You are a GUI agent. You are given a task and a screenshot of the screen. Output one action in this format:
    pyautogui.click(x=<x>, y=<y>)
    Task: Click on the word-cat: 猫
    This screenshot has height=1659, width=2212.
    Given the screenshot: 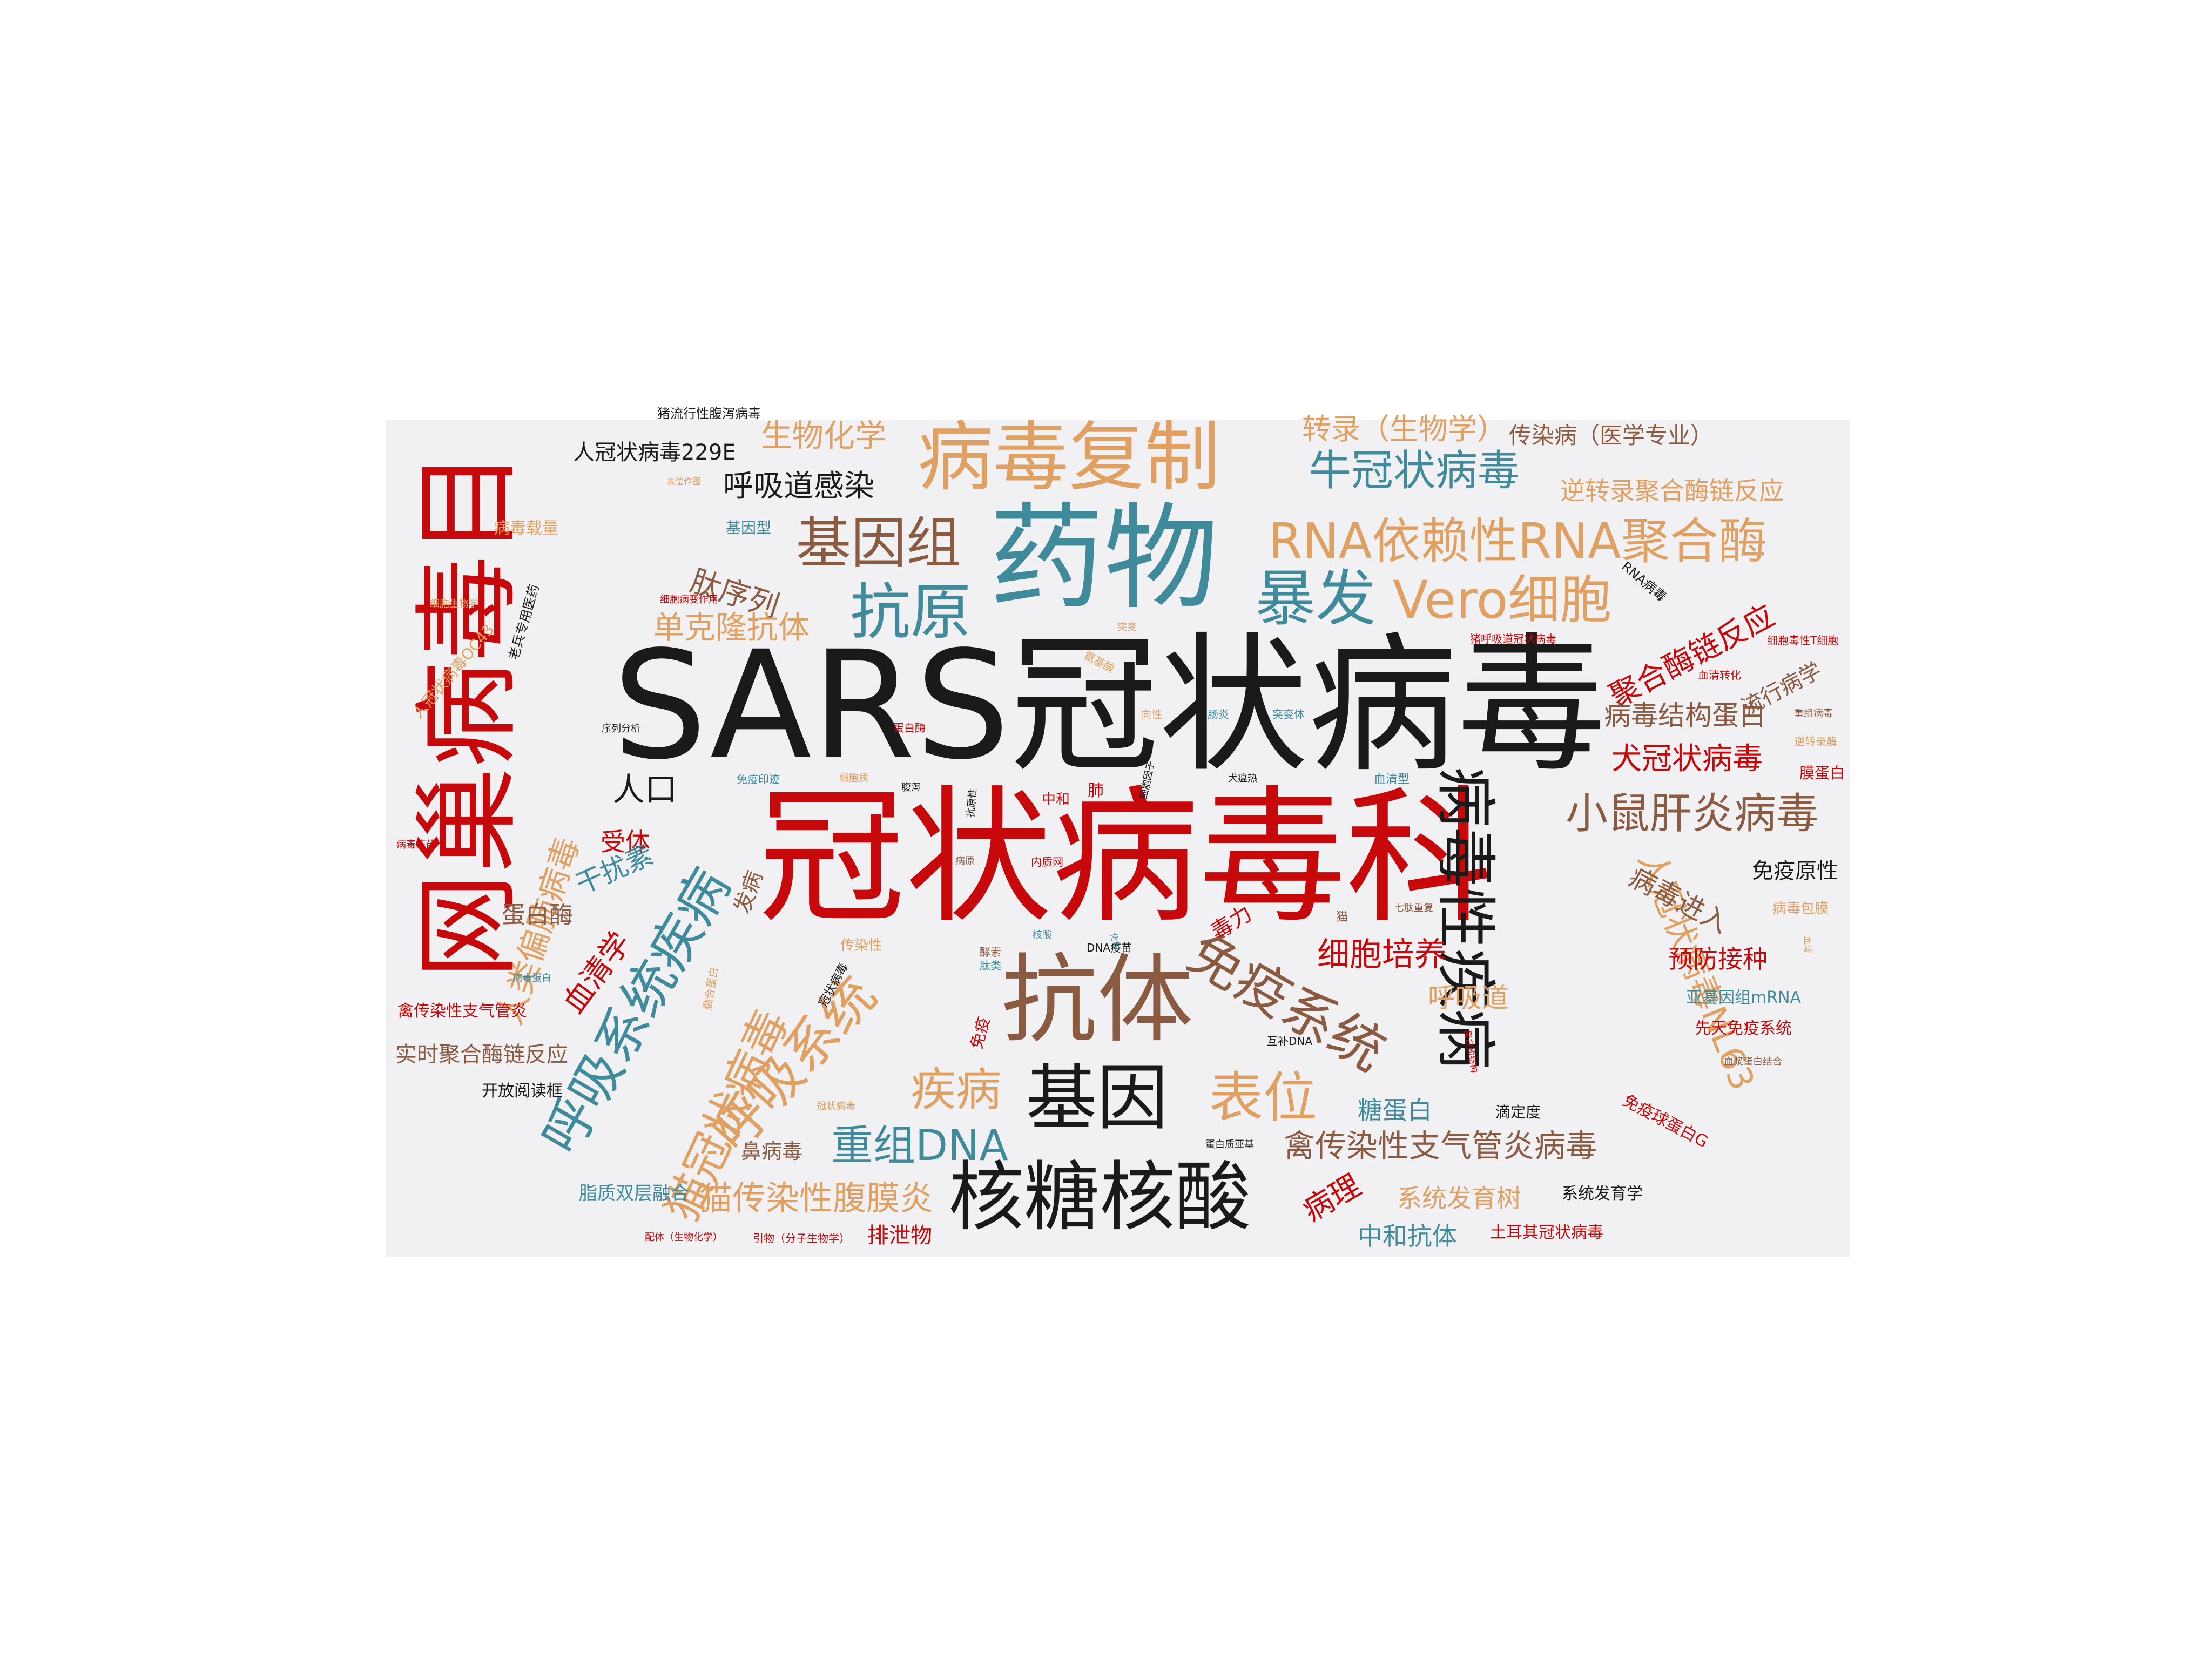 What is the action you would take?
    pyautogui.click(x=1342, y=917)
    